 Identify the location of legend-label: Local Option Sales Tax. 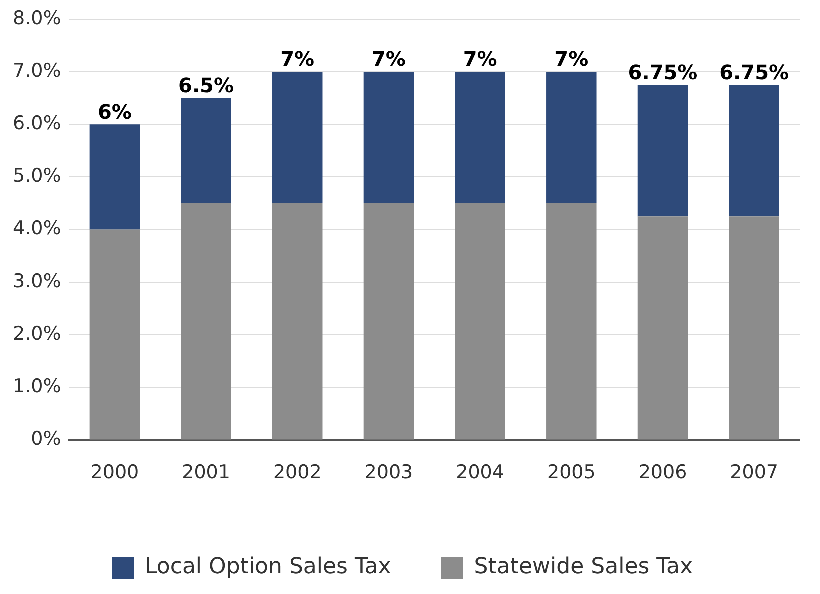
(268, 567).